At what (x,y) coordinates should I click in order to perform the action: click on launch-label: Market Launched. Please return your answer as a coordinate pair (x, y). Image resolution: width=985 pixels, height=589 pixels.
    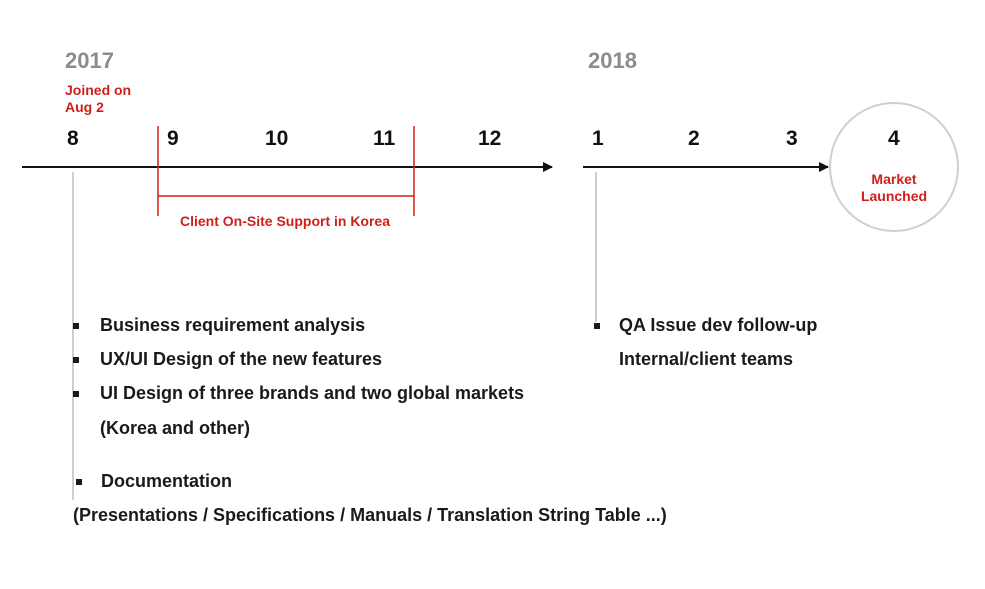
    Looking at the image, I should click on (894, 188).